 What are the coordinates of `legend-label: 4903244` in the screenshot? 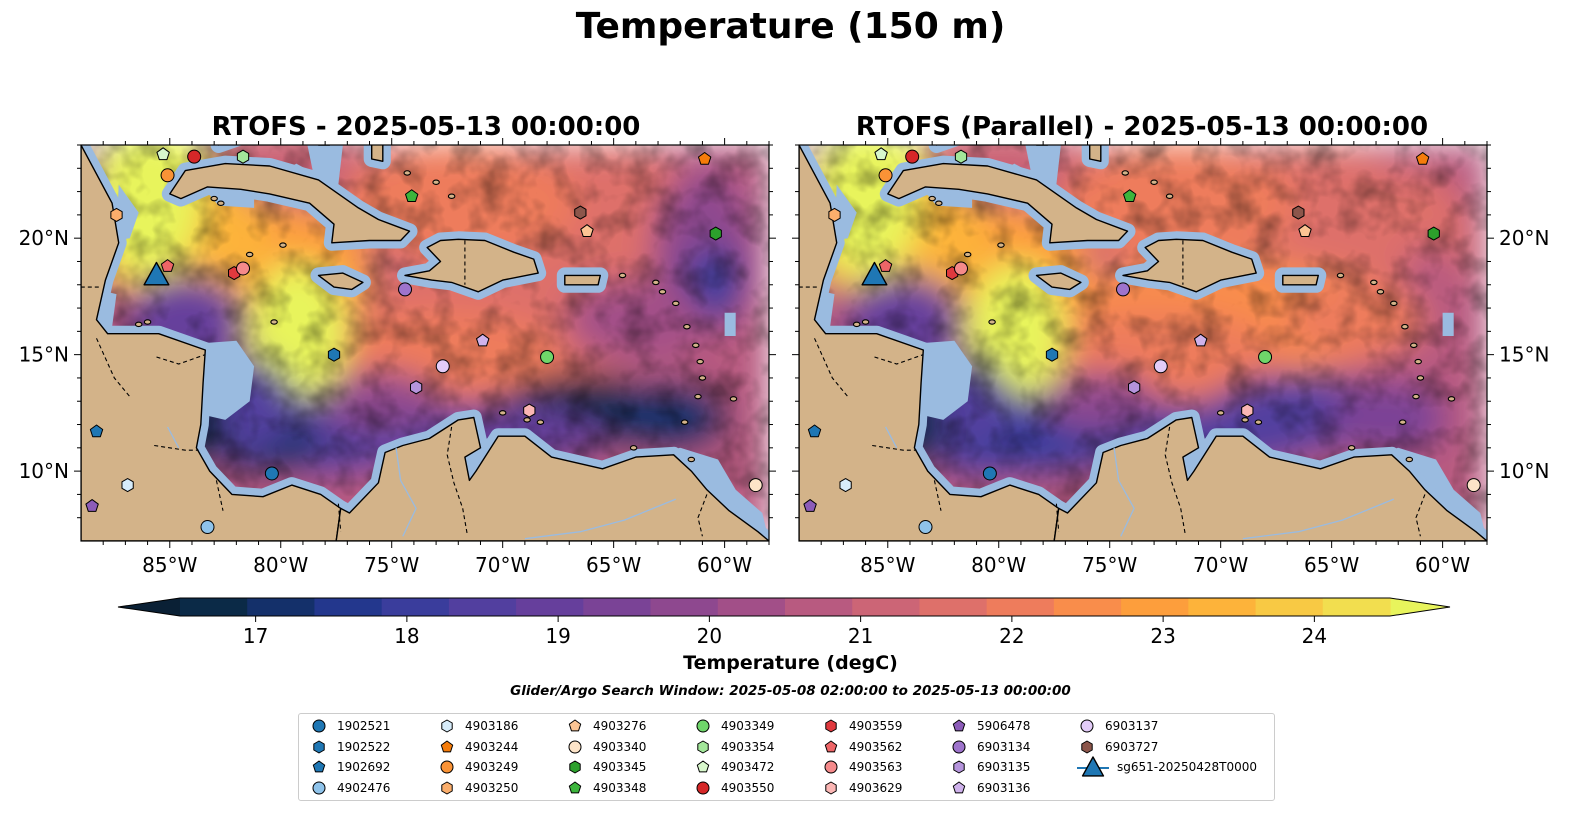 It's located at (492, 746).